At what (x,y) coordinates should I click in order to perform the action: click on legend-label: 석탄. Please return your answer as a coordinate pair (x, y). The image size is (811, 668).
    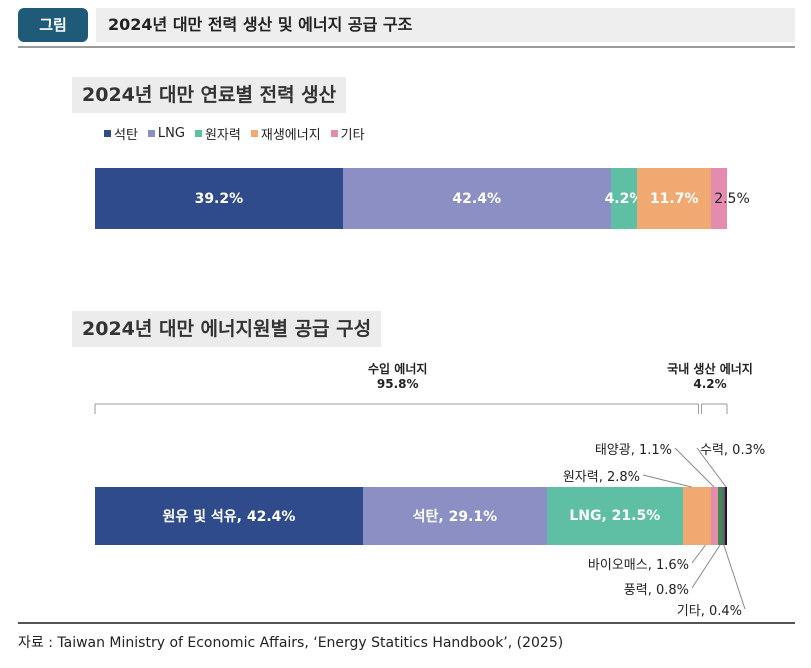
    Looking at the image, I should click on (126, 135).